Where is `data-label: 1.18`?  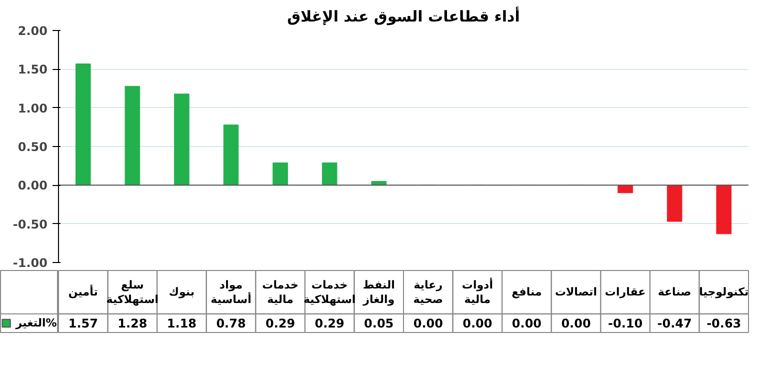
data-label: 1.18 is located at coordinates (181, 323).